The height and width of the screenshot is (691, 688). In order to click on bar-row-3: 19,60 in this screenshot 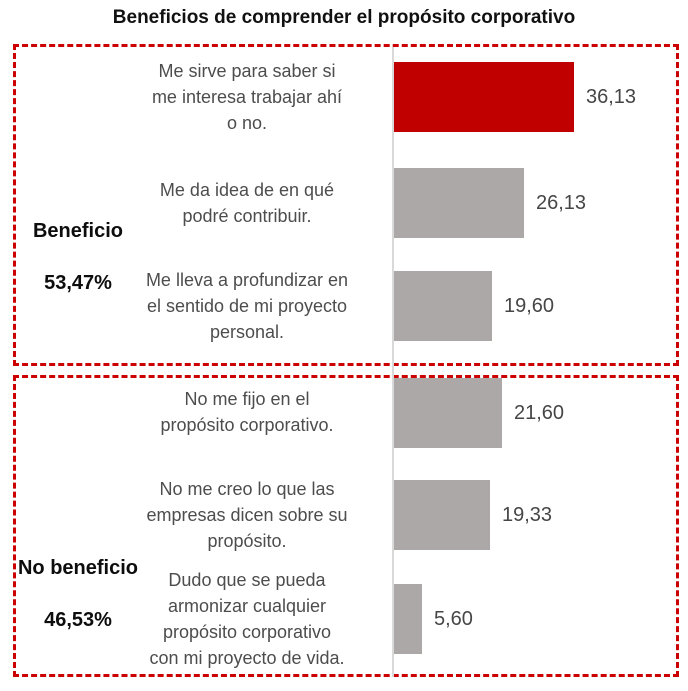, I will do `click(474, 306)`.